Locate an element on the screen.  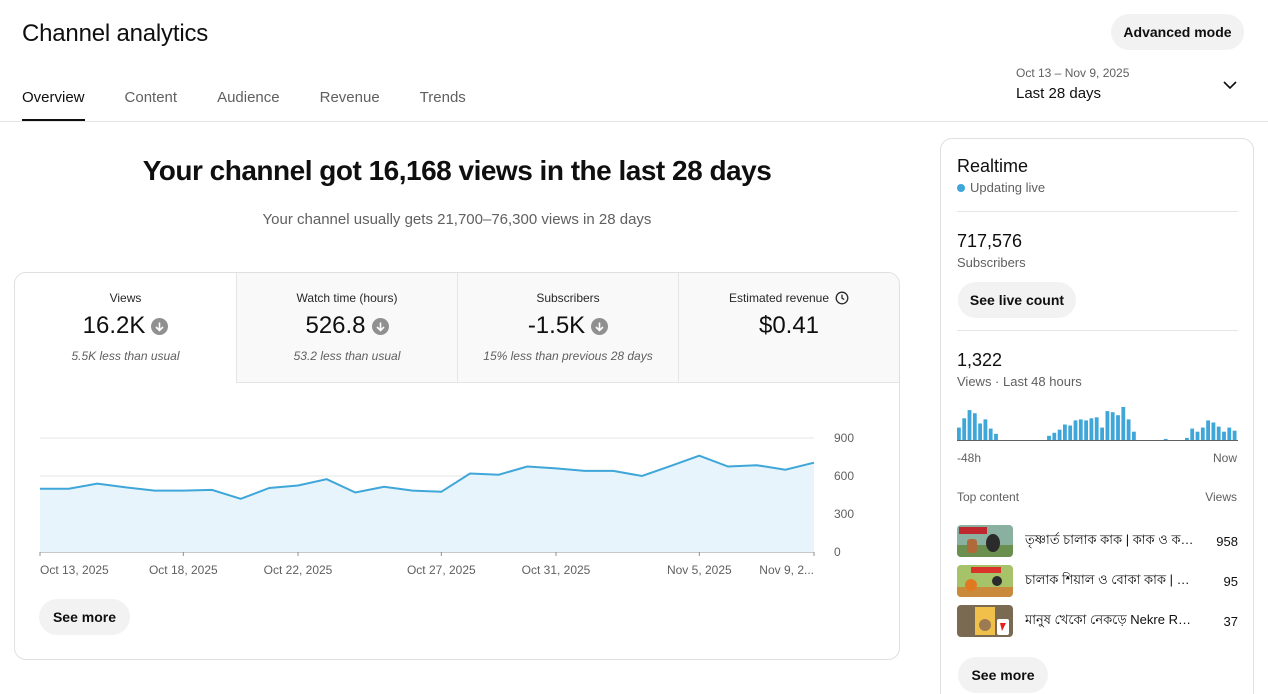
date-range-picker: Oct 13 – Nov 9, 2025 Last 28 days is located at coordinates (1072, 84).